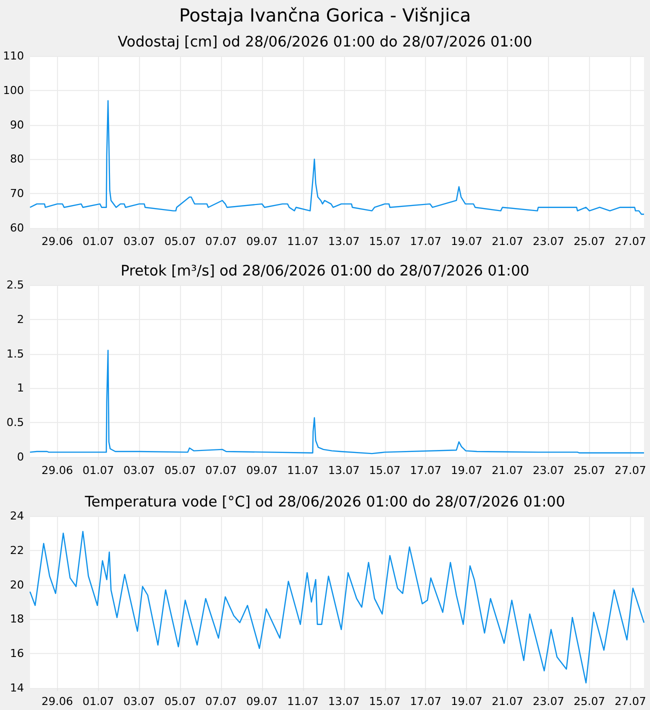 Image resolution: width=650 pixels, height=710 pixels. What do you see at coordinates (17, 653) in the screenshot?
I see `y-tick-label: 16` at bounding box center [17, 653].